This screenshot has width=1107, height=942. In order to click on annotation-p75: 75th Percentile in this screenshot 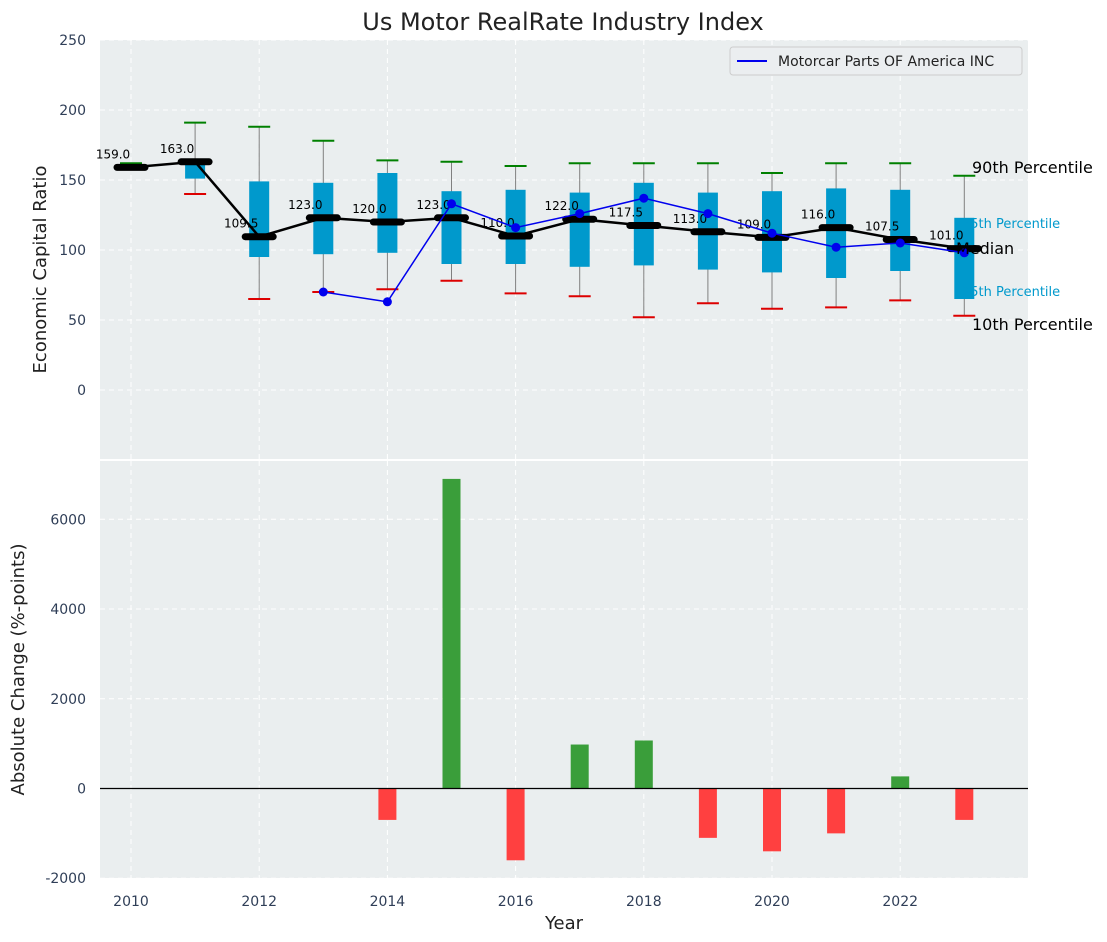, I will do `click(1011, 224)`.